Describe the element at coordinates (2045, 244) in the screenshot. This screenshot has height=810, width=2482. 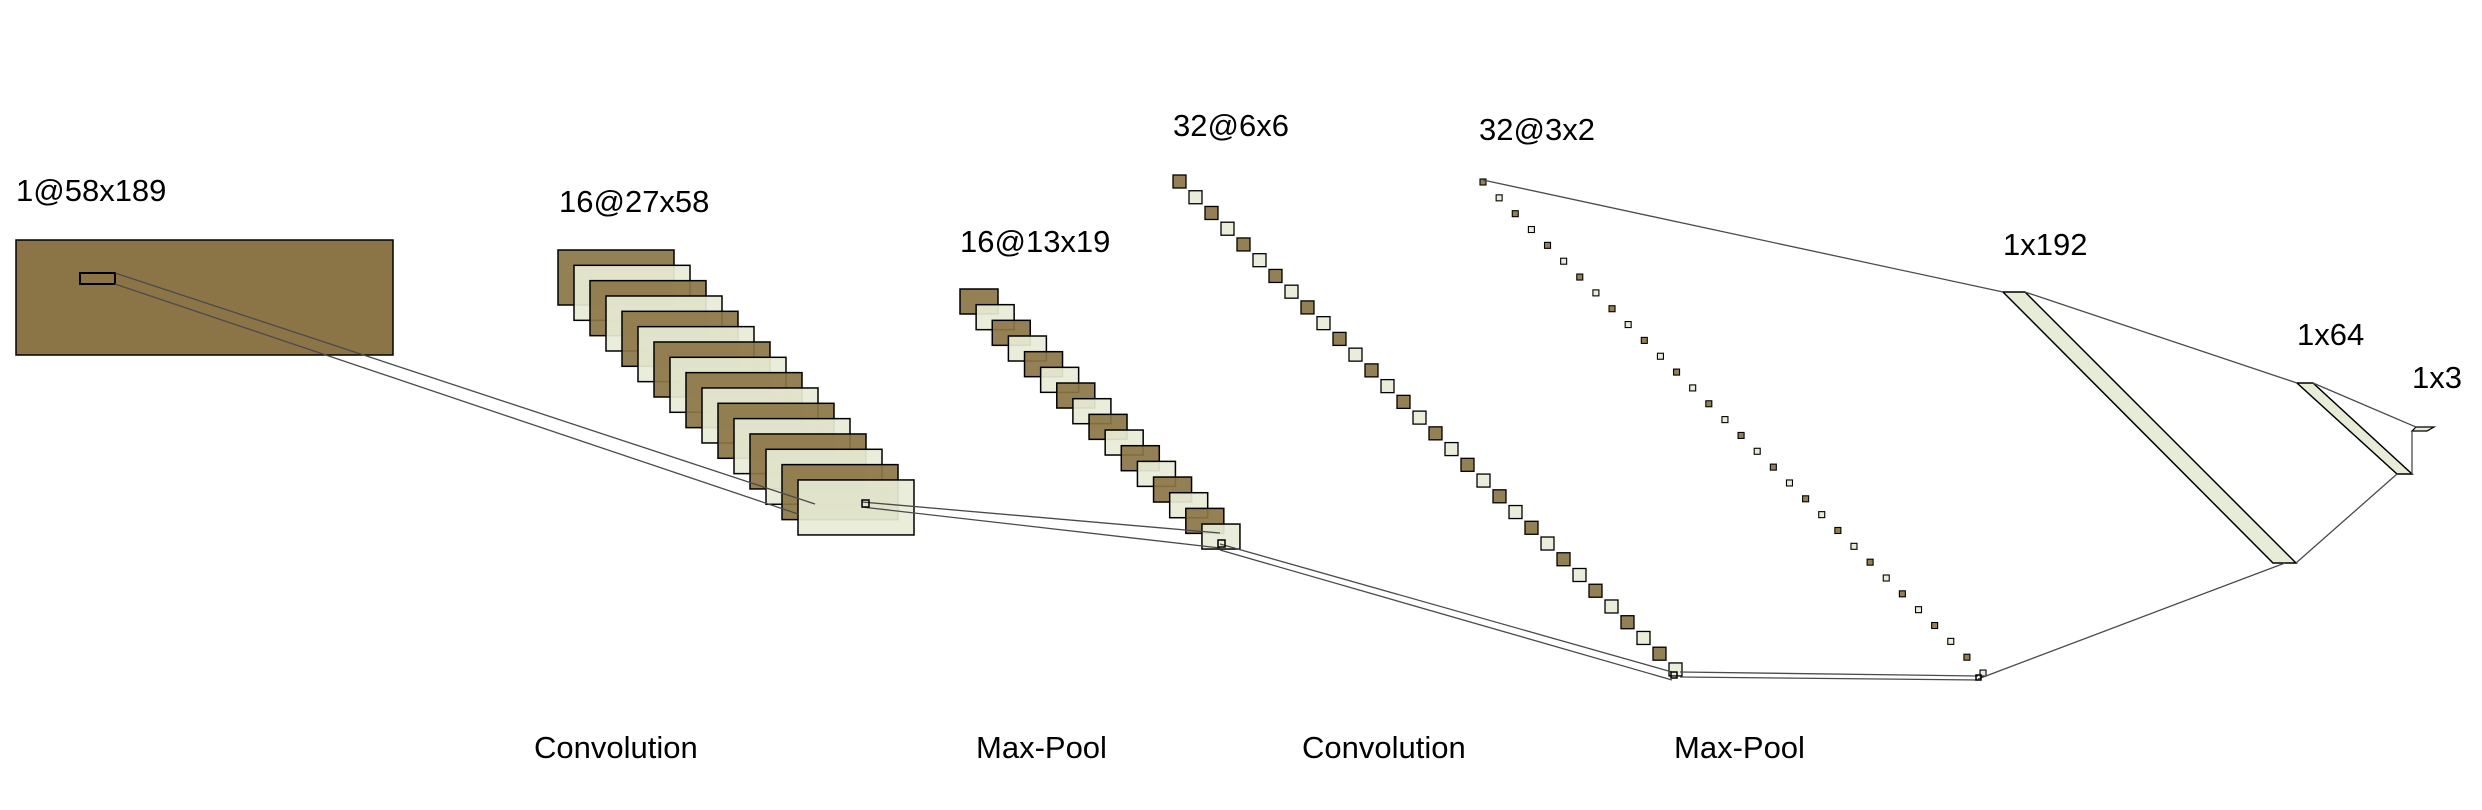
I see `fc1-shape-label: 1x192` at that location.